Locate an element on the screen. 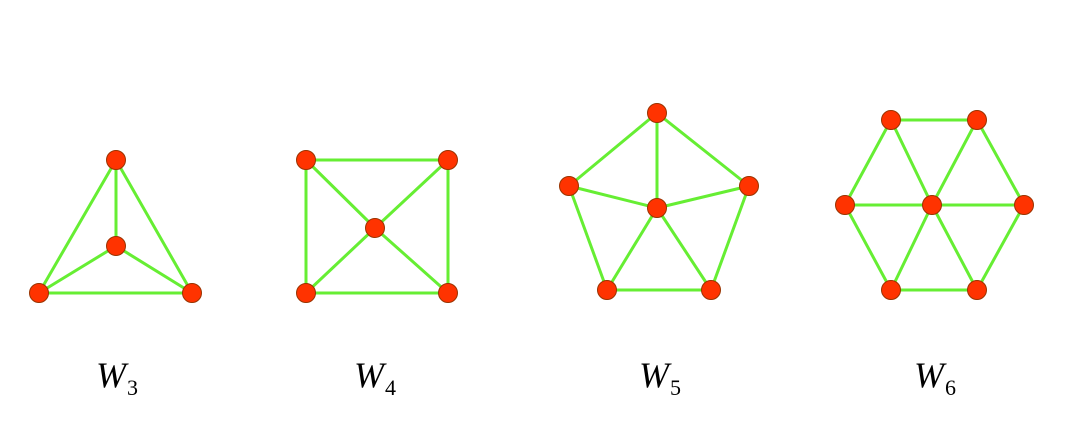  wheel-graph-w6 is located at coordinates (934, 205).